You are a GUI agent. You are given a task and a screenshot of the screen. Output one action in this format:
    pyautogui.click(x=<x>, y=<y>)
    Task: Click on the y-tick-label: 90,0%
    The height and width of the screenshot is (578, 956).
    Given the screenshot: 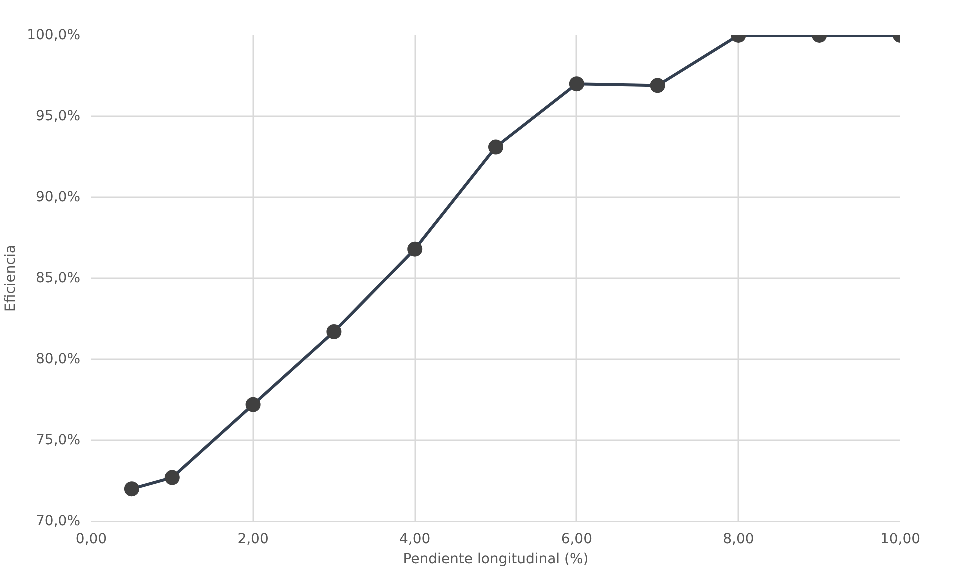 What is the action you would take?
    pyautogui.click(x=58, y=198)
    